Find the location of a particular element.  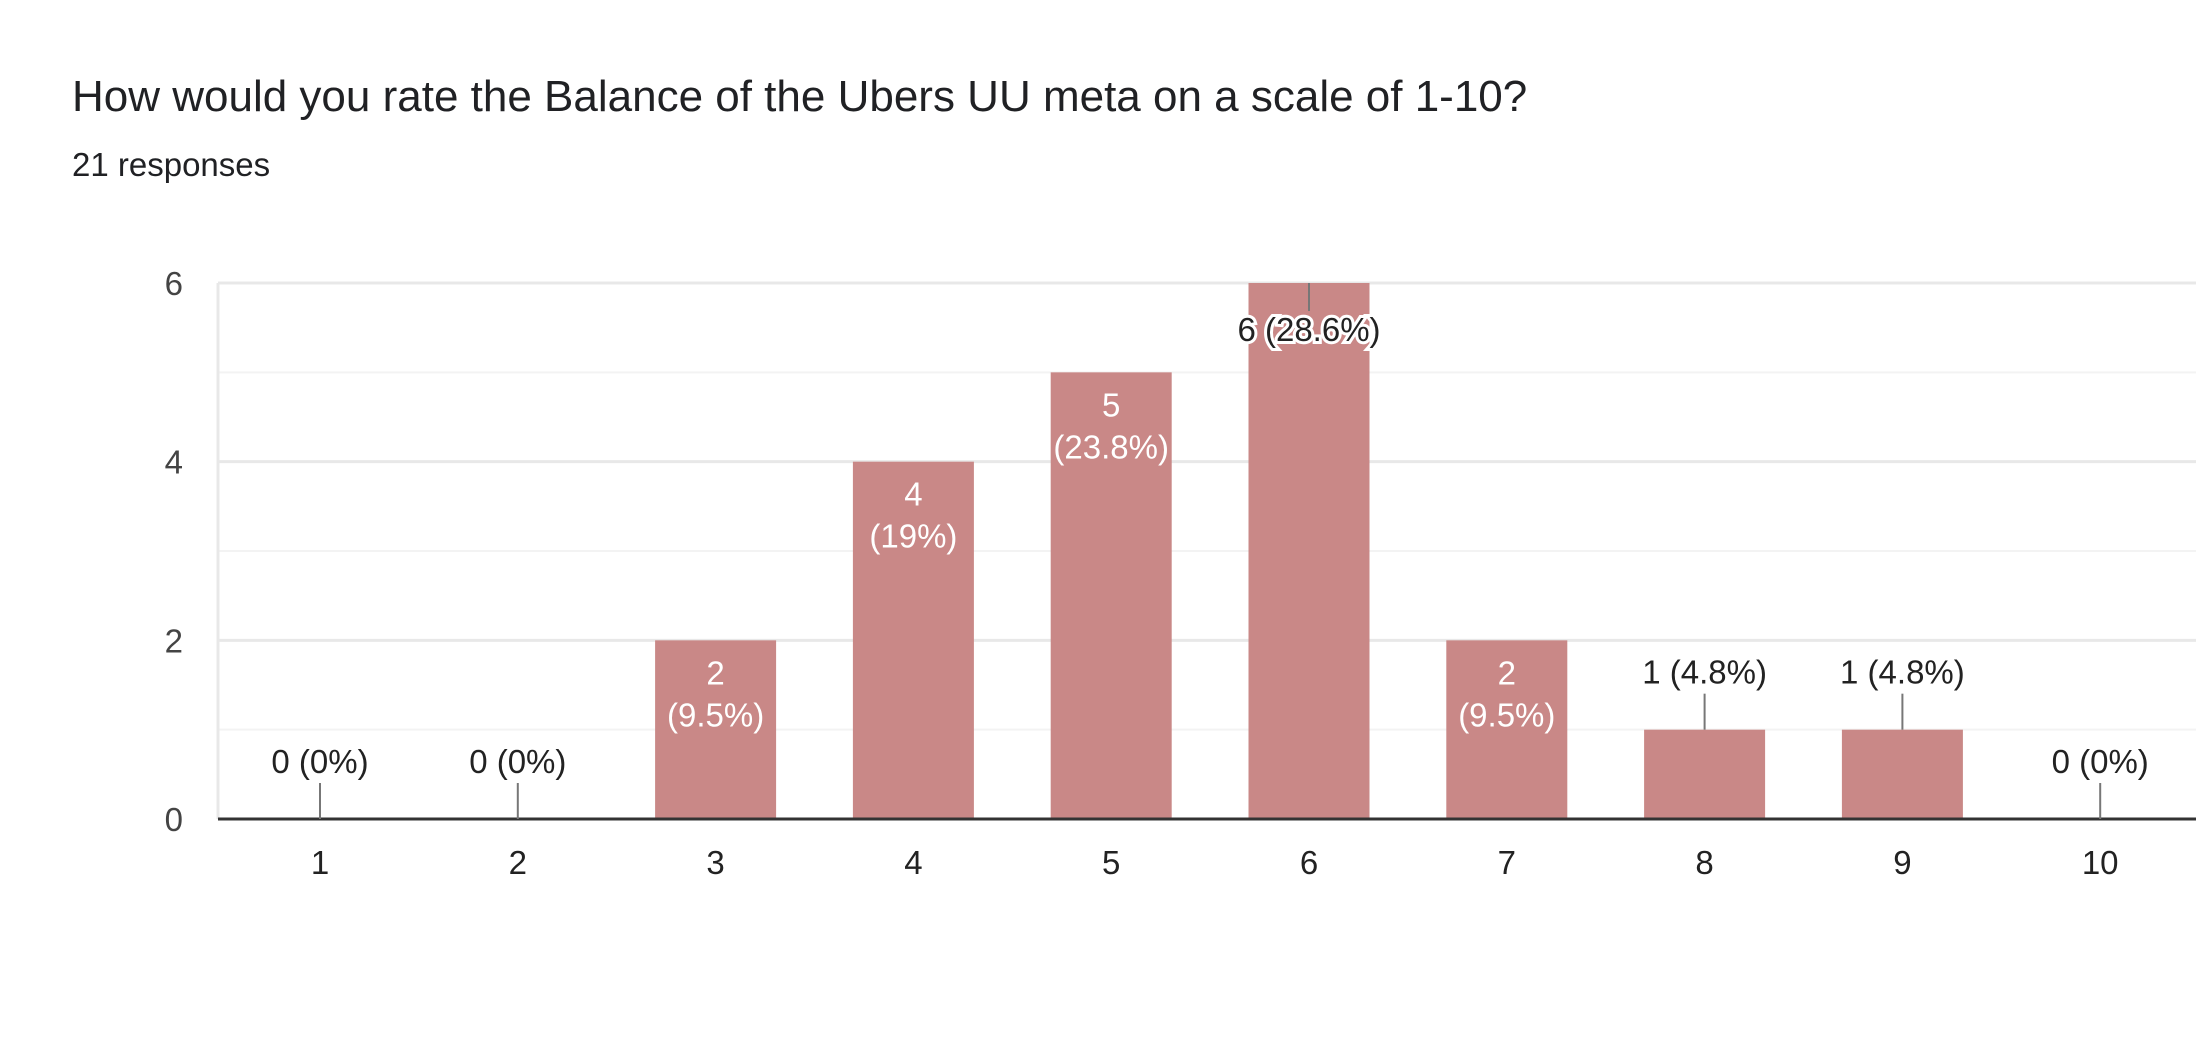

x-tick-label: 6 is located at coordinates (1309, 862).